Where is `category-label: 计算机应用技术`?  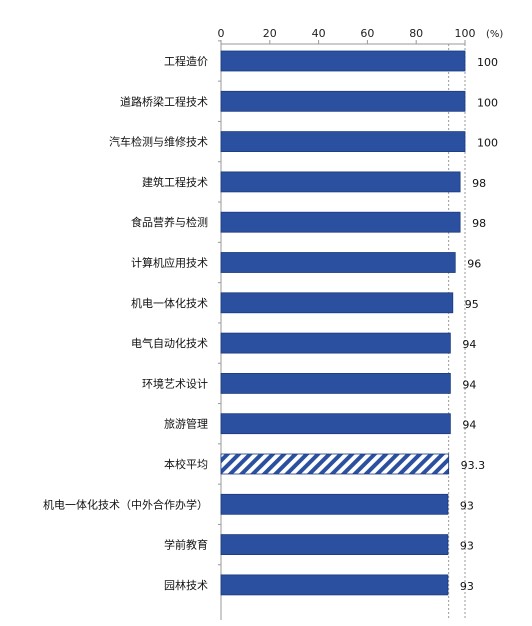
category-label: 计算机应用技术 is located at coordinates (169, 263).